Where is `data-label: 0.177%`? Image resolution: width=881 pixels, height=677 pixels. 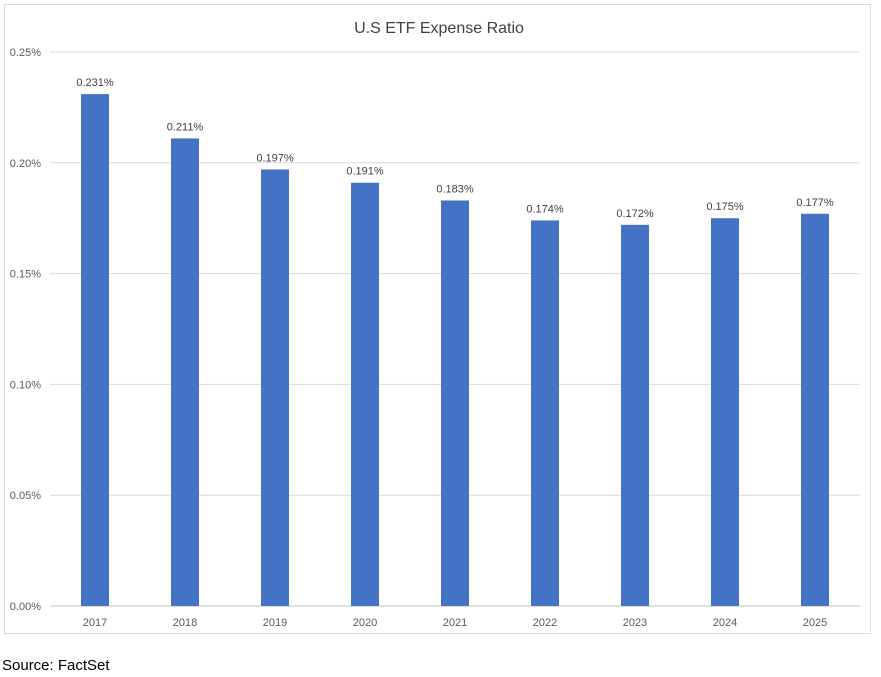
data-label: 0.177% is located at coordinates (815, 203).